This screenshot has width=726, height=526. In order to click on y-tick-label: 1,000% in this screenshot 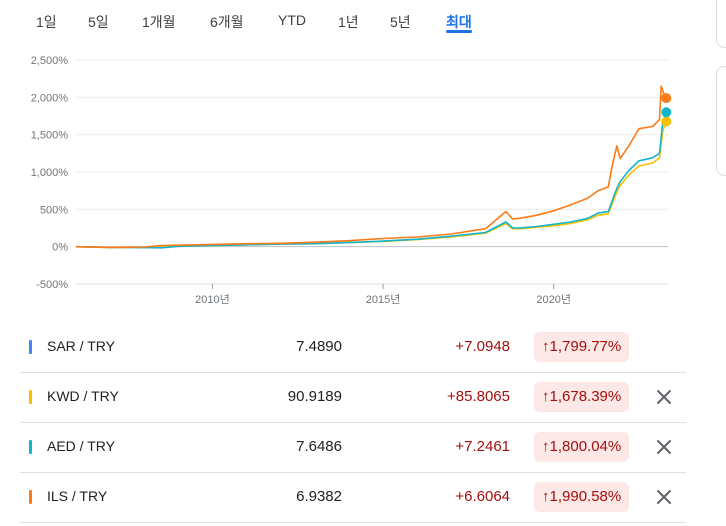, I will do `click(50, 173)`.